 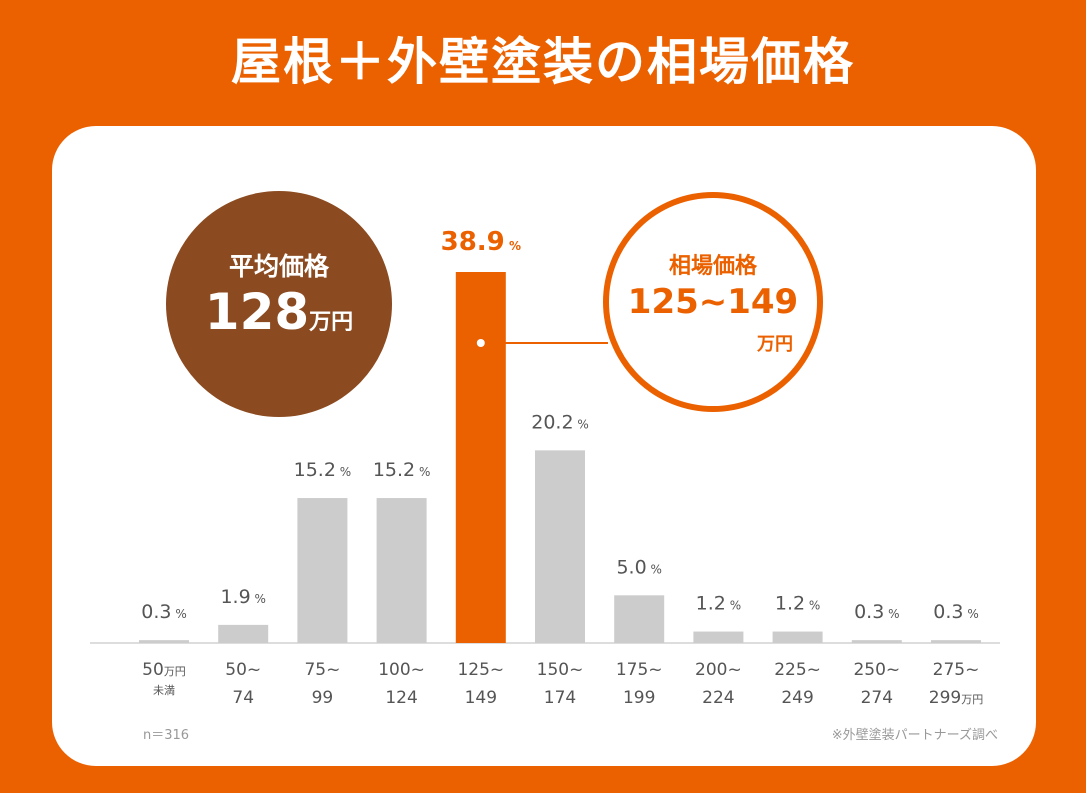 I want to click on market-range-value: 125~149, so click(x=713, y=302).